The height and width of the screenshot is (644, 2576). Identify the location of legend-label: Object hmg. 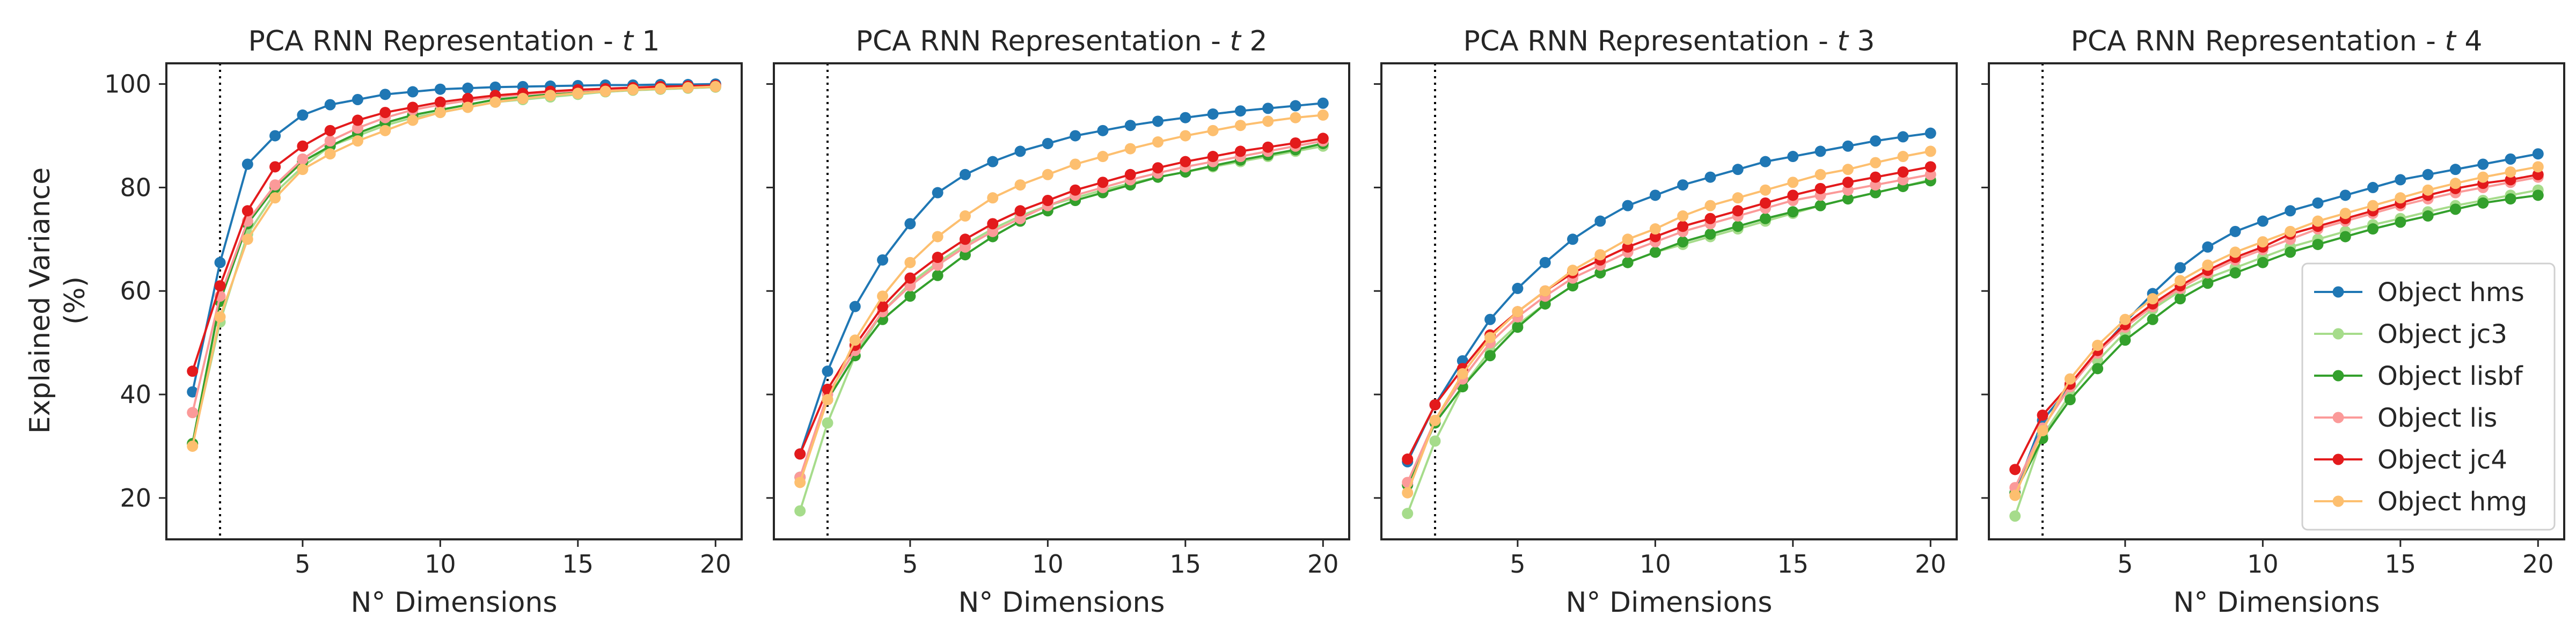
(2452, 502).